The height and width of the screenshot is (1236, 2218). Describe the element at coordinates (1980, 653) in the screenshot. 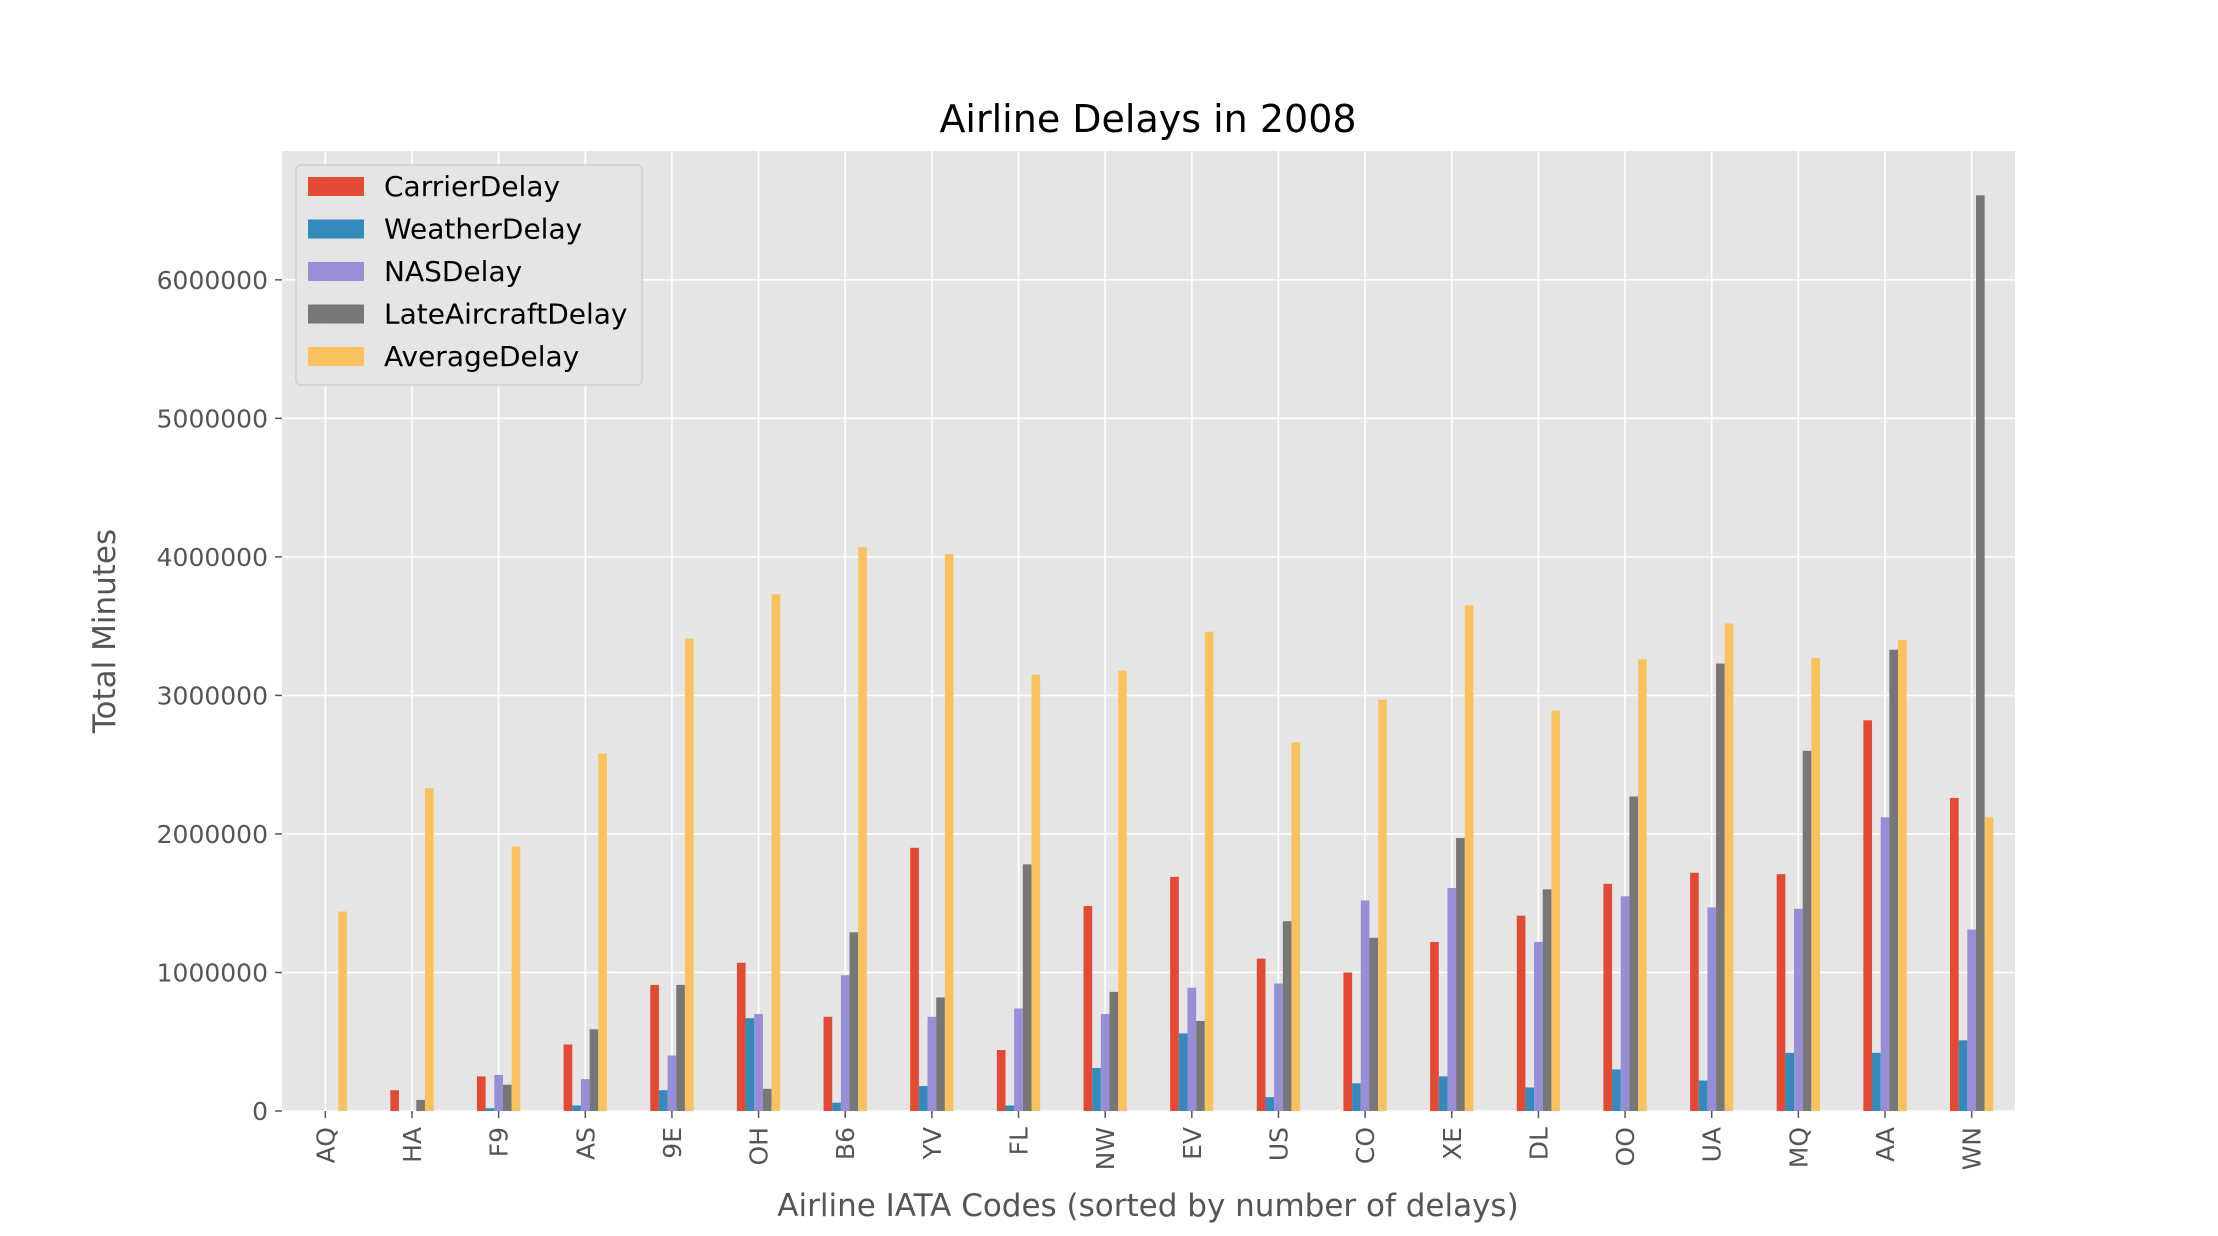

I see `bar-lateaircraftdelay-wn` at that location.